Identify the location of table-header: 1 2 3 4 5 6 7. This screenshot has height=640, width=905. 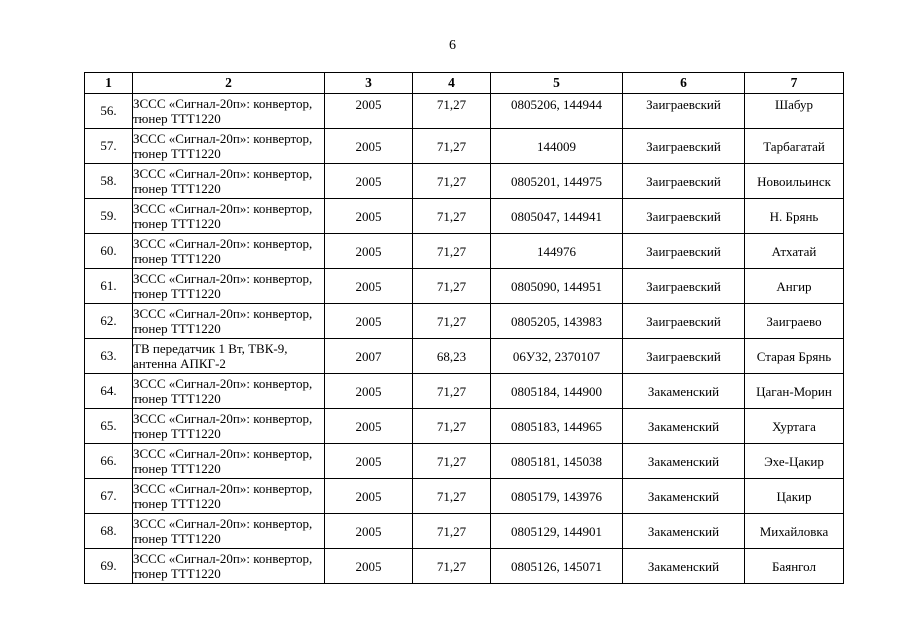
(464, 83).